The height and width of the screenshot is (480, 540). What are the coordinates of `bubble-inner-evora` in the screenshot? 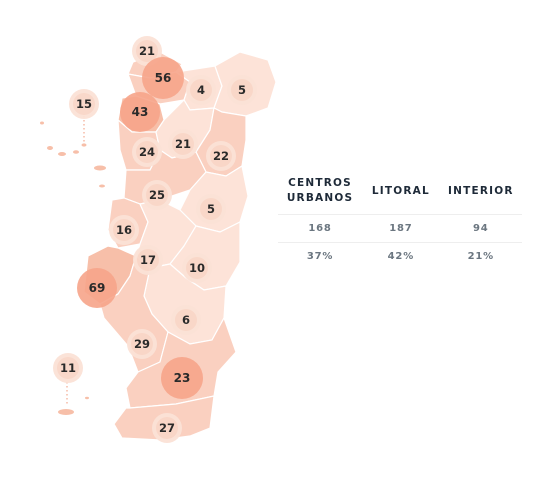 It's located at (186, 320).